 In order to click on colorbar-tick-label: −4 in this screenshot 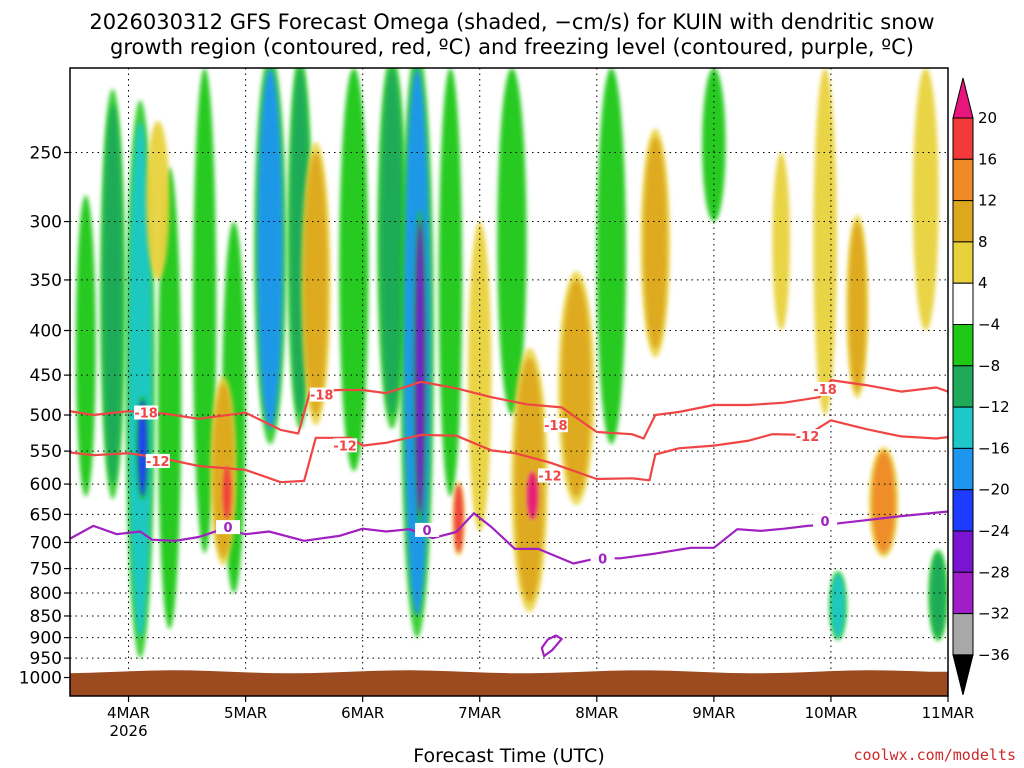, I will do `click(989, 325)`.